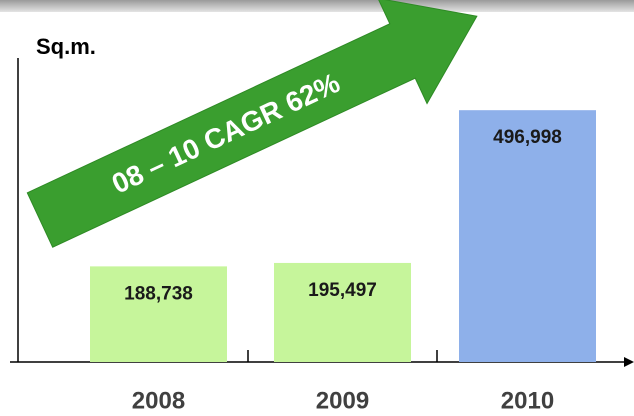 The image size is (634, 416). I want to click on y-axis-label: Sq.m., so click(66, 46).